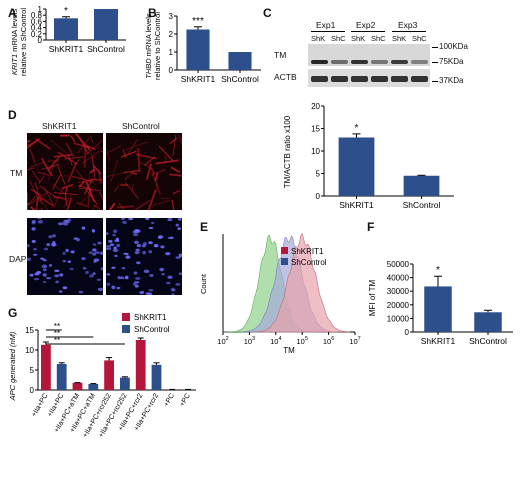 The height and width of the screenshot is (491, 520). Describe the element at coordinates (204, 227) in the screenshot. I see `panel-letter-e: E` at that location.